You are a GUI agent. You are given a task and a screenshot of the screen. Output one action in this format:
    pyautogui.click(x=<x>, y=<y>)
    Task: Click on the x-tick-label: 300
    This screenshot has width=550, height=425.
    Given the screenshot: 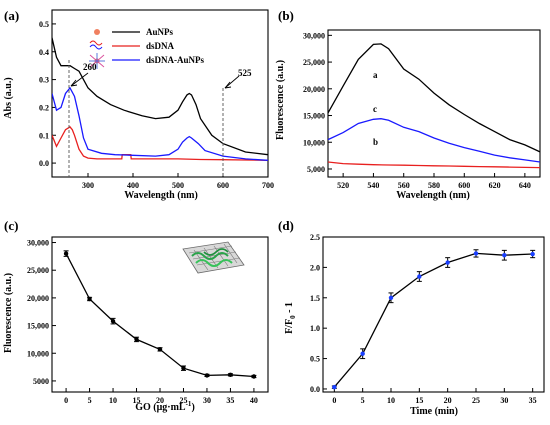 What is the action you would take?
    pyautogui.click(x=88, y=185)
    